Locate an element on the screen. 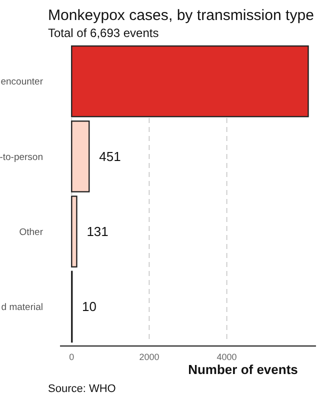 The width and height of the screenshot is (324, 400). y-tick-label: encounter is located at coordinates (21, 82).